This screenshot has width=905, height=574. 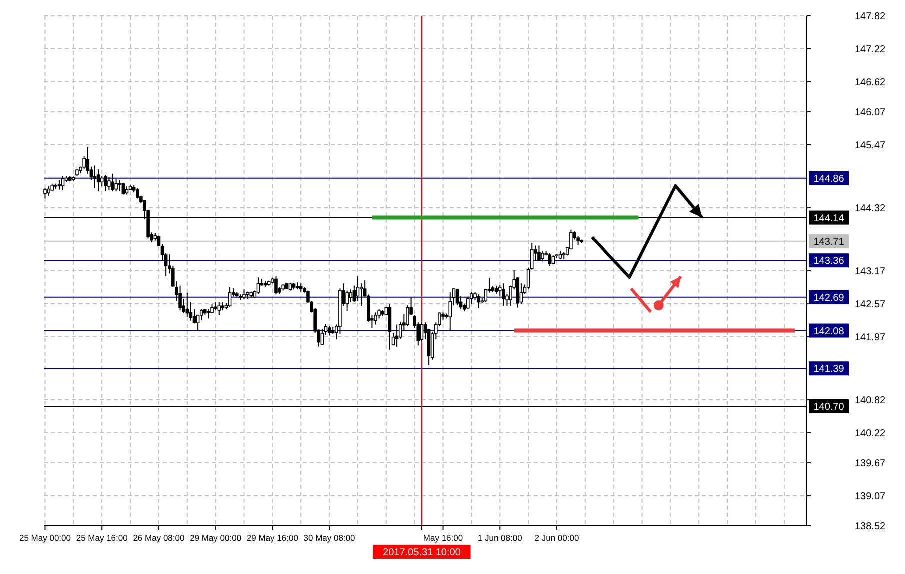 I want to click on y-tick-label: 142.57, so click(x=870, y=304).